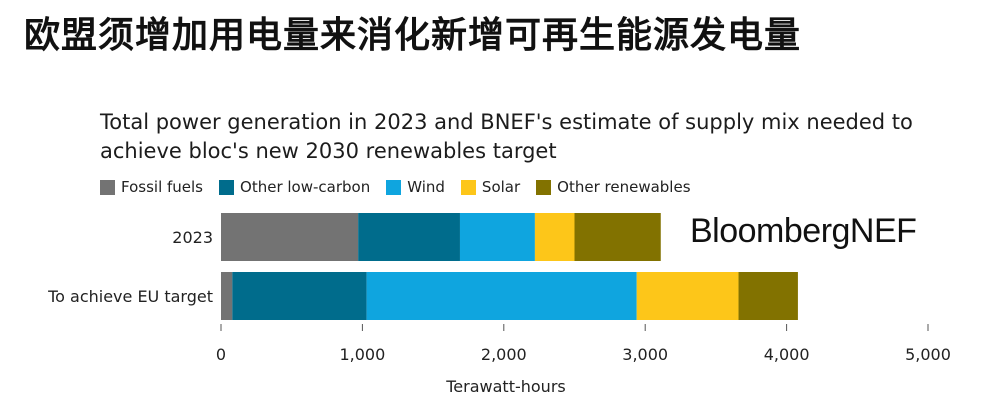 This screenshot has height=407, width=1000. Describe the element at coordinates (803, 231) in the screenshot. I see `bloombergnef-logo: BloombergNEF` at that location.